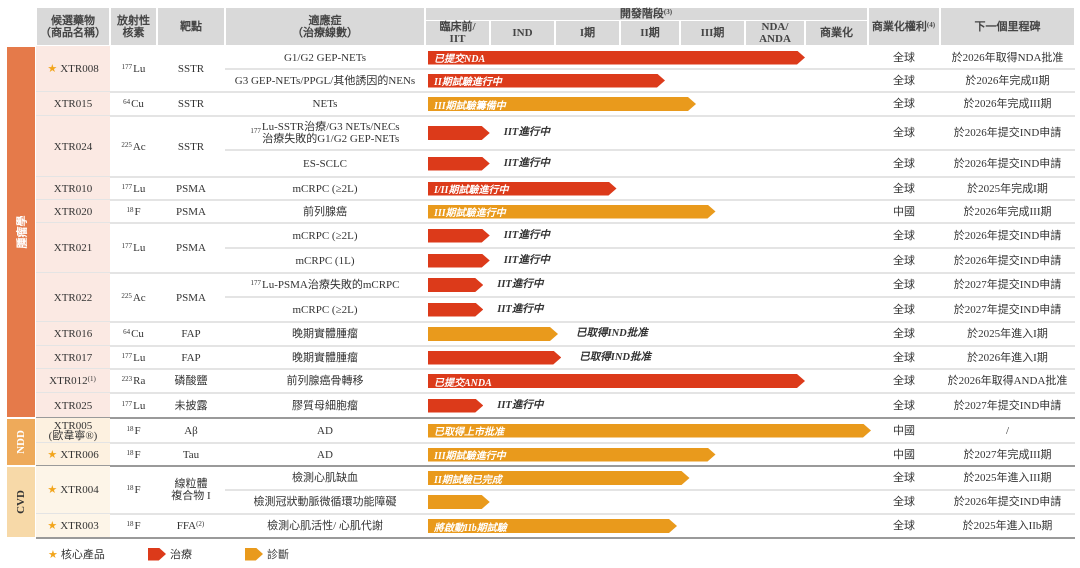  Describe the element at coordinates (775, 33) in the screenshot. I see `header-stage-5: NDA/ANDA` at that location.